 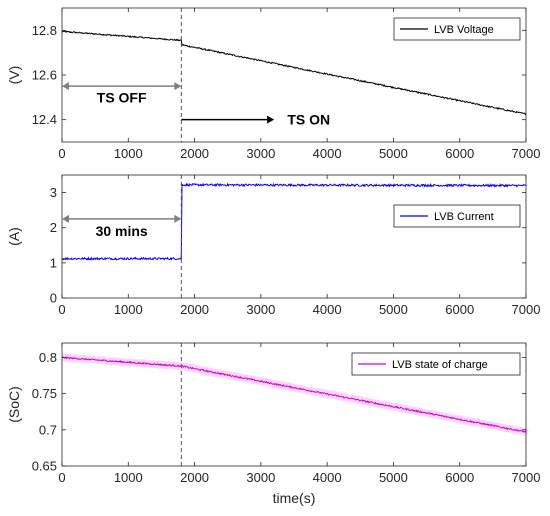 I want to click on y-tick-label: 0.7, so click(x=48, y=429).